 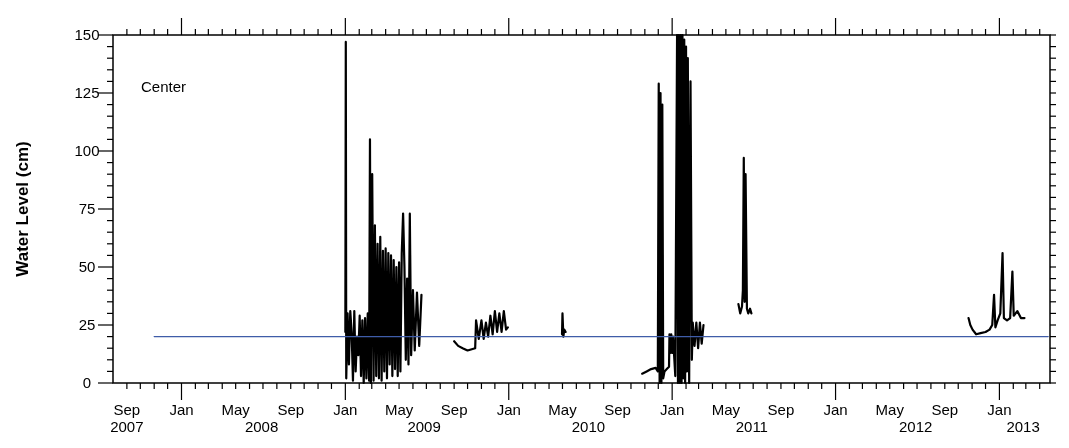 I want to click on y-tick-label: 100, so click(x=87, y=151).